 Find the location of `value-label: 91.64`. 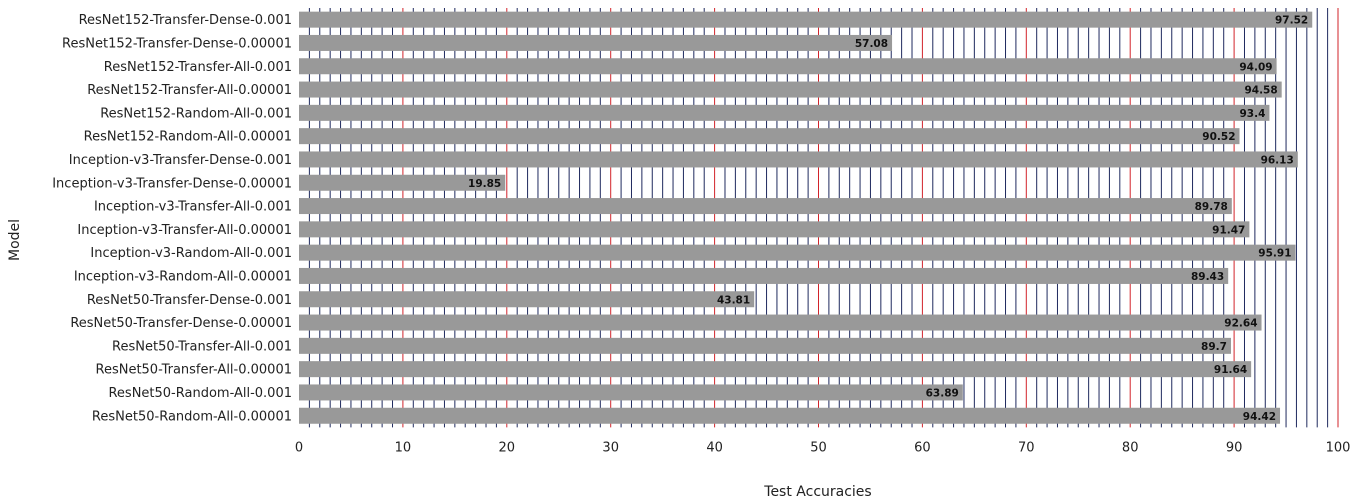

value-label: 91.64 is located at coordinates (1230, 370).